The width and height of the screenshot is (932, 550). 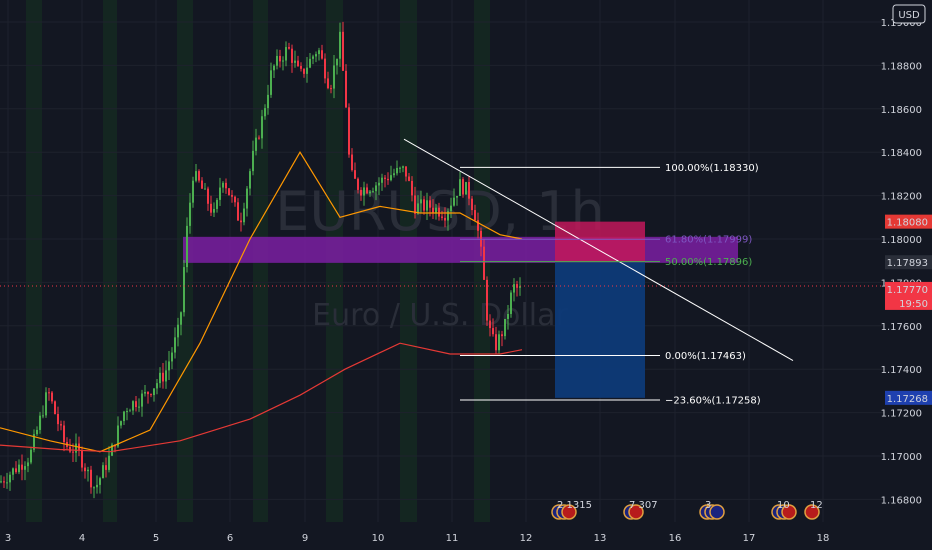 I want to click on fib-level: 0.00%(1.17463), so click(x=603, y=356).